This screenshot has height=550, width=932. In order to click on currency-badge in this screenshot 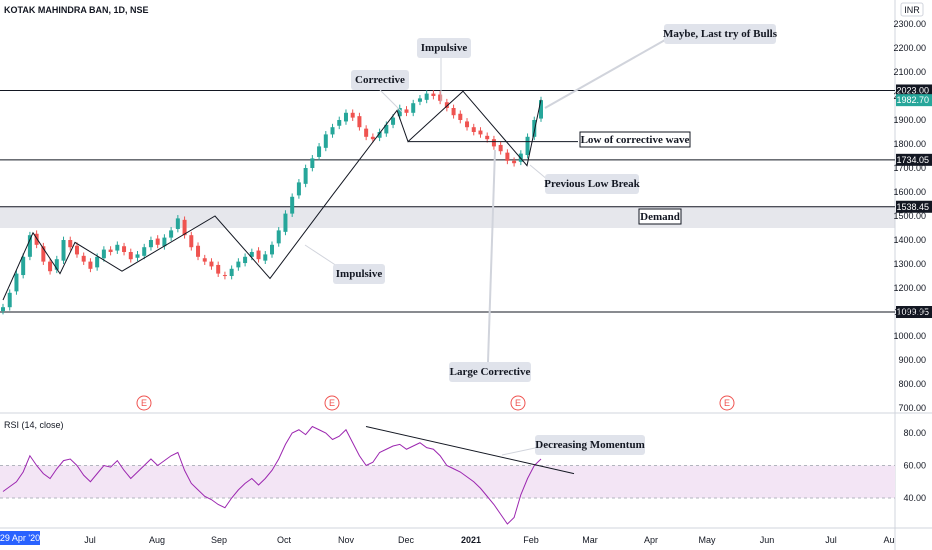, I will do `click(912, 9)`.